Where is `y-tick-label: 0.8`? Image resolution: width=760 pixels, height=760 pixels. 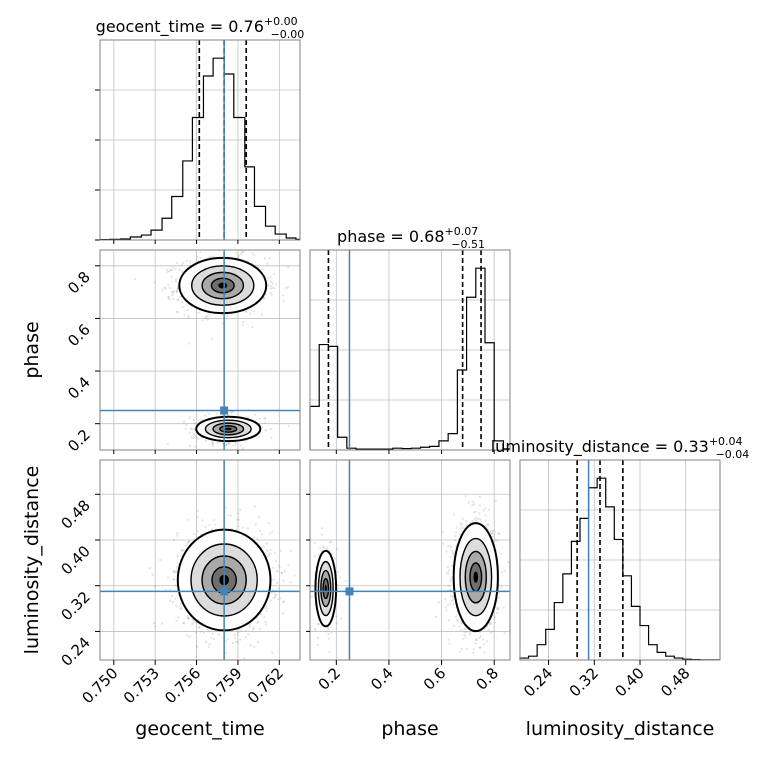
y-tick-label: 0.8 is located at coordinates (79, 283).